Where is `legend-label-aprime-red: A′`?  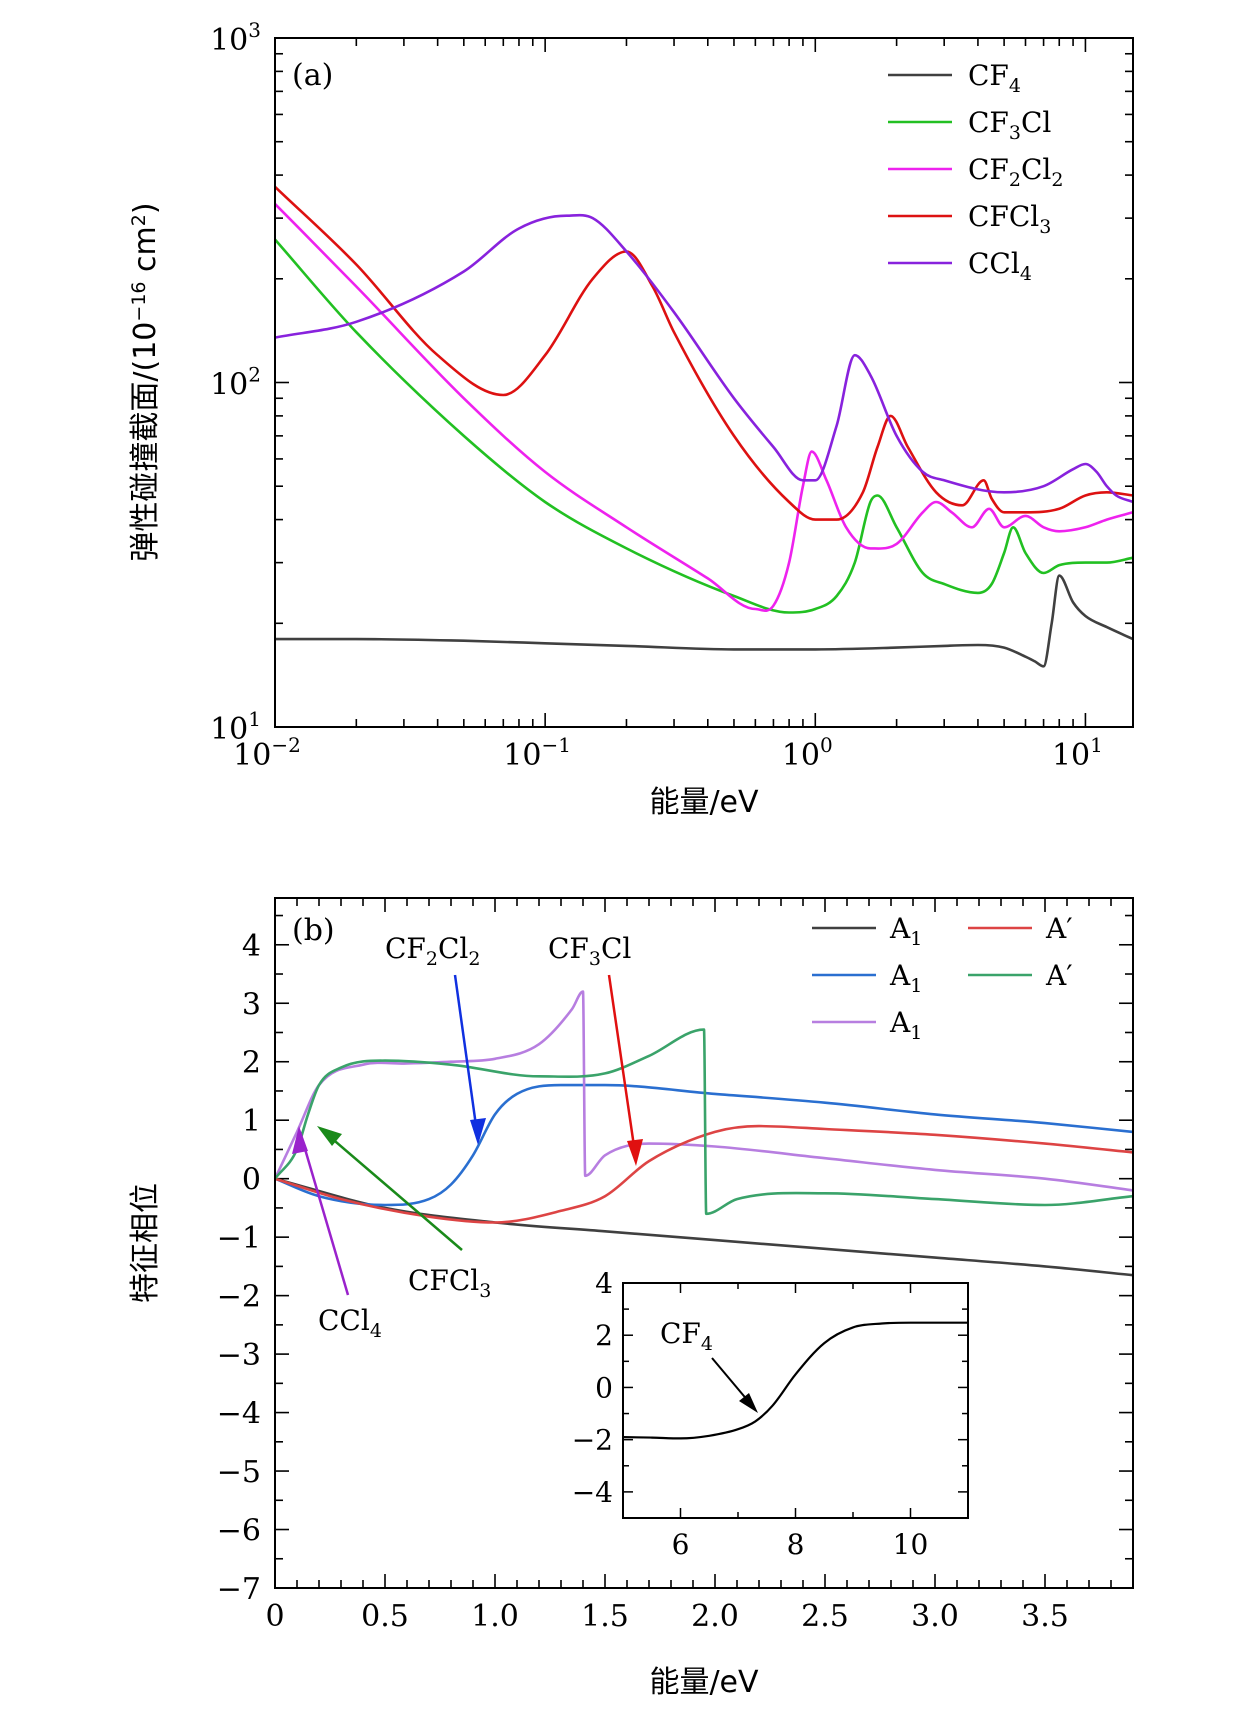 legend-label-aprime-red: A′ is located at coordinates (1059, 928).